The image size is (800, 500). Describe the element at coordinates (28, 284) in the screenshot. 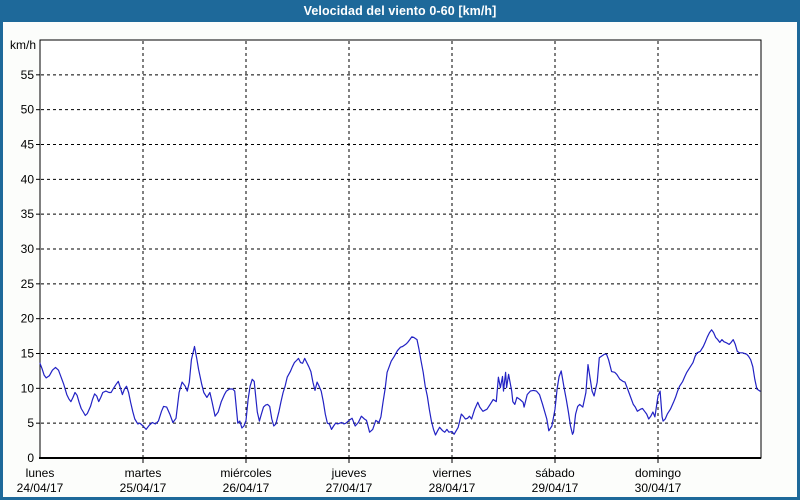

I see `y-axis-tick-label-25: 25` at that location.